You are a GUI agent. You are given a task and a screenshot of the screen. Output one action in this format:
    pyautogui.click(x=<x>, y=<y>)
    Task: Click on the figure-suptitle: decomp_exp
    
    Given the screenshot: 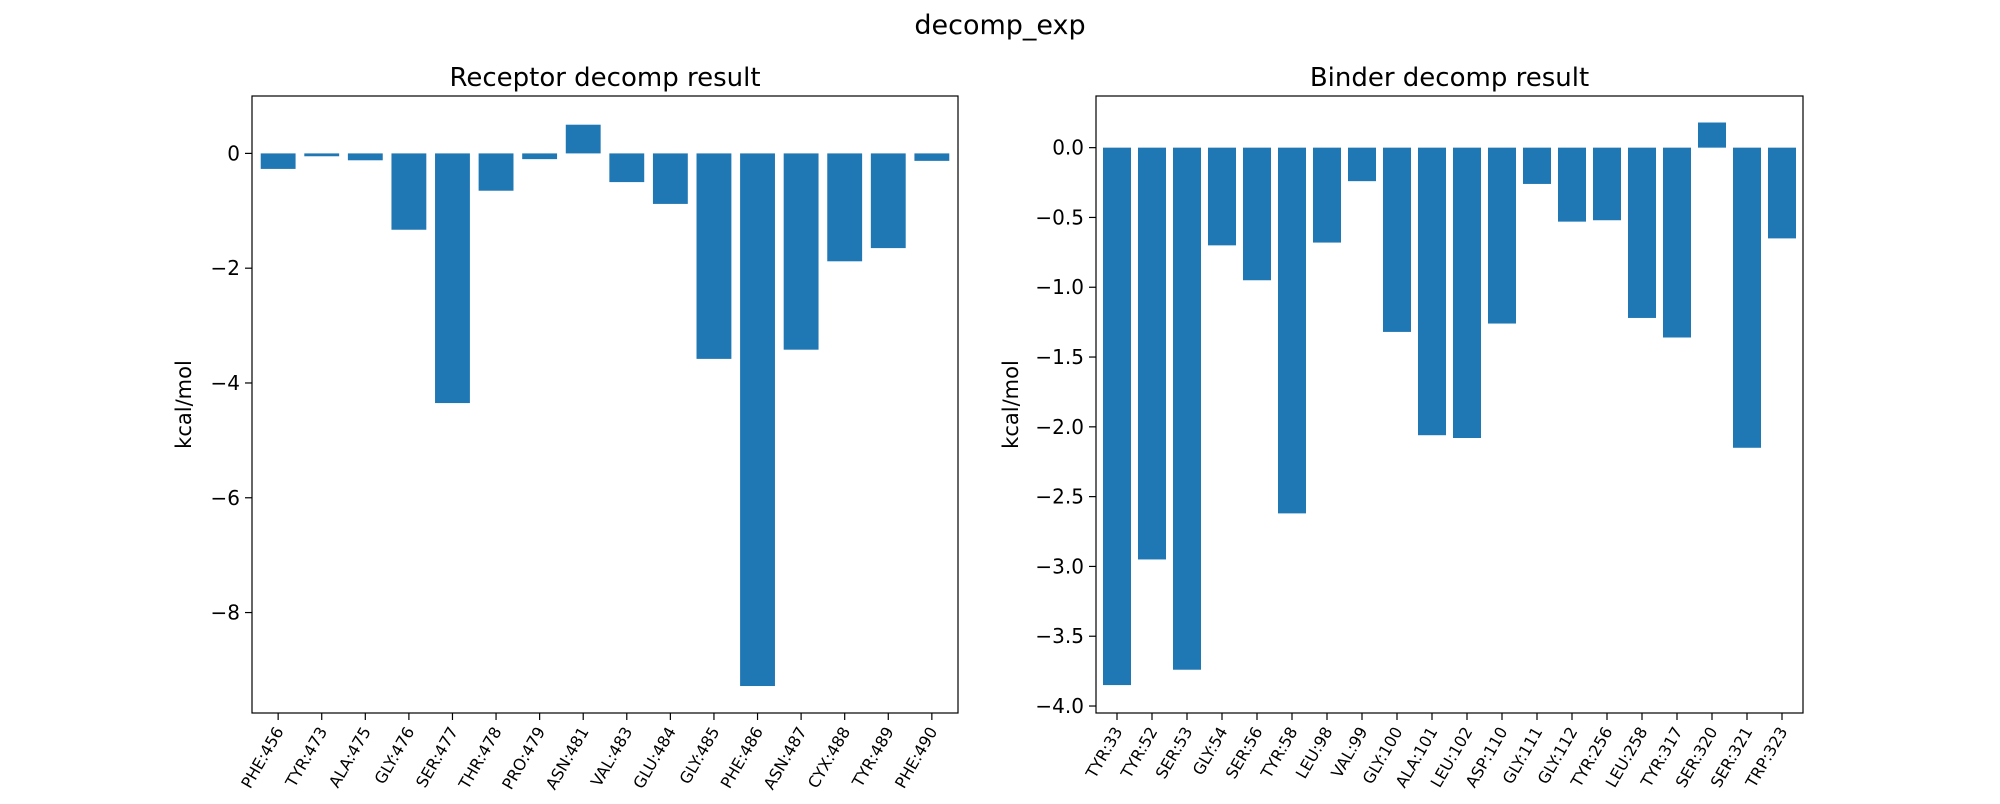 What is the action you would take?
    pyautogui.click(x=1000, y=25)
    